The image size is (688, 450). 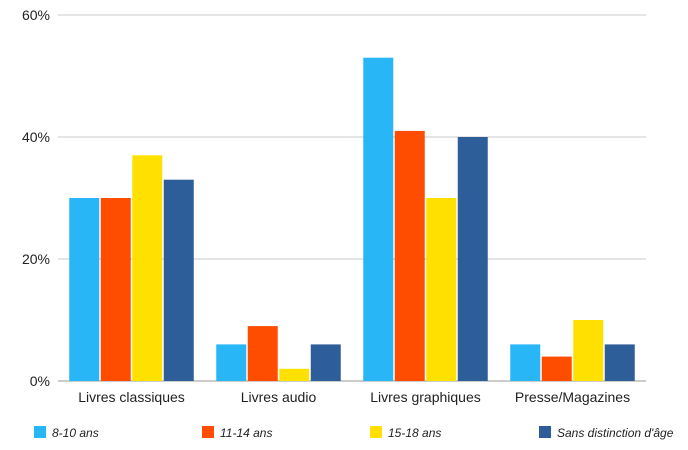 I want to click on y-tick-label: 0%, so click(x=40, y=381).